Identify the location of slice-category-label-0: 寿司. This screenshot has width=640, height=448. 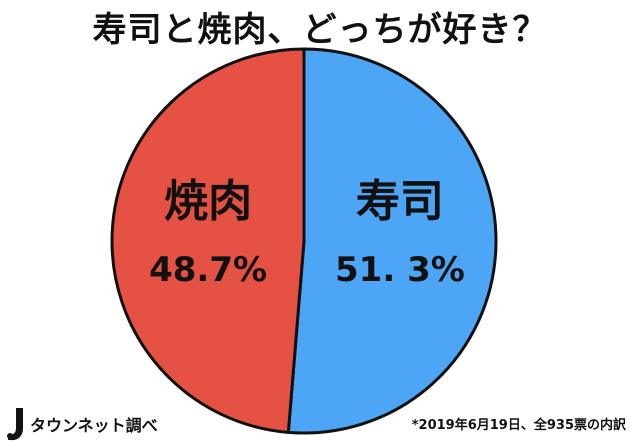
(400, 201).